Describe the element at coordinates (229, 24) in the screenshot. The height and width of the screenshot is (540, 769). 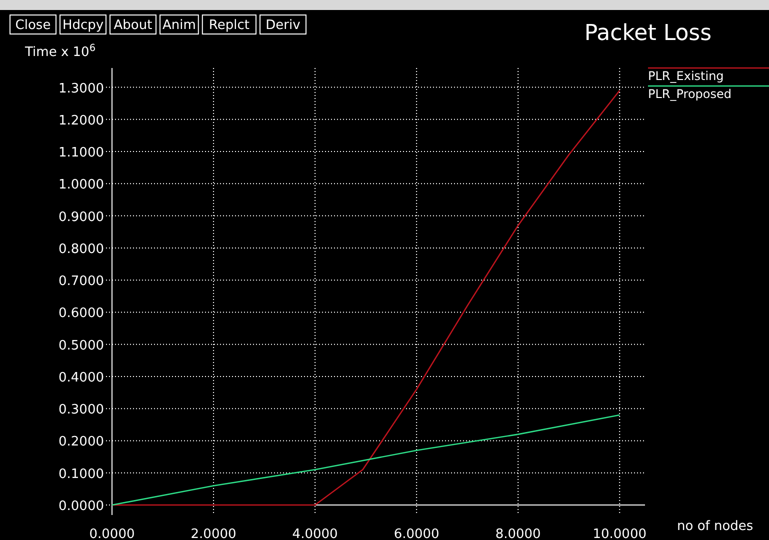
I see `button: Replct` at that location.